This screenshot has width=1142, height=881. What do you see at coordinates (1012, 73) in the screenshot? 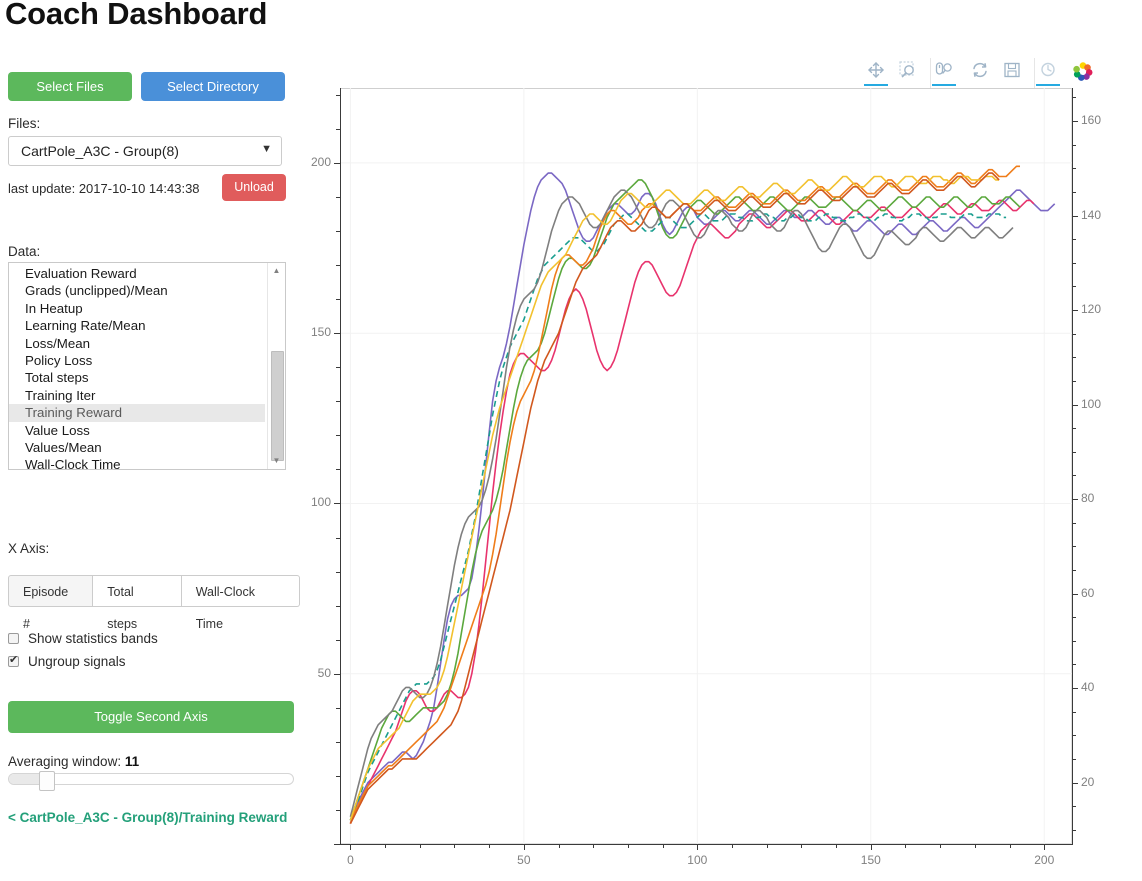
I see `save-icon` at bounding box center [1012, 73].